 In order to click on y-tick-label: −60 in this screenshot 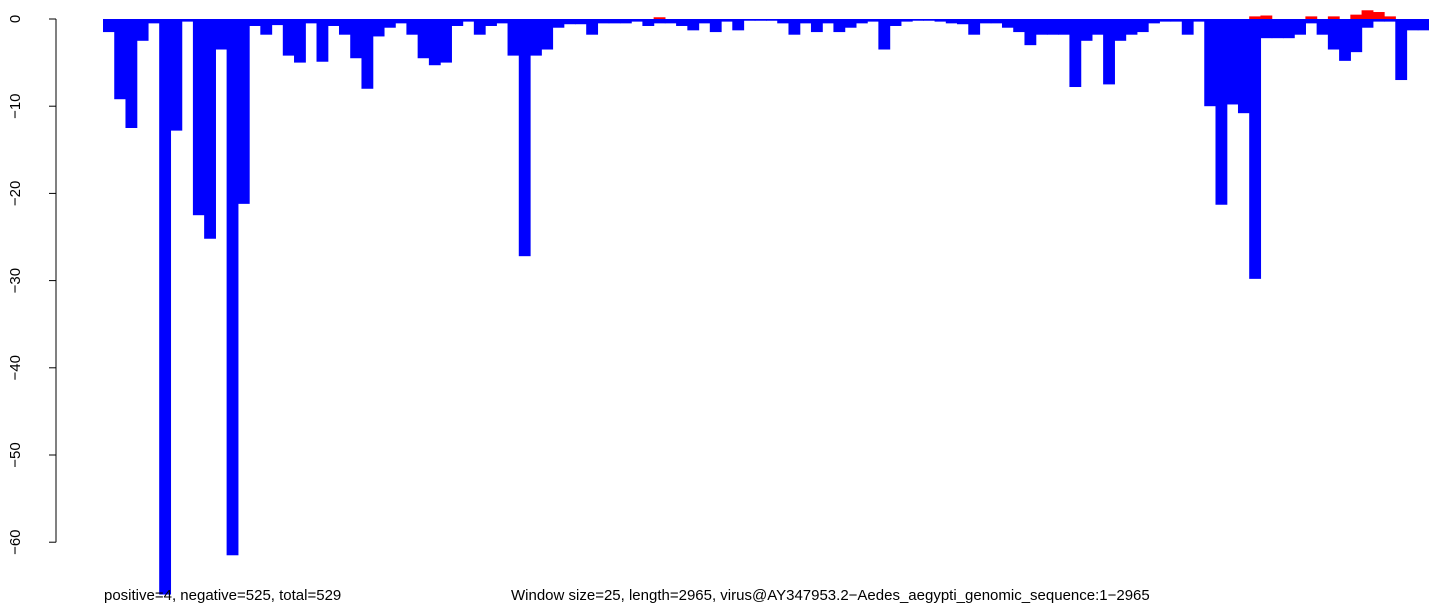, I will do `click(15, 541)`.